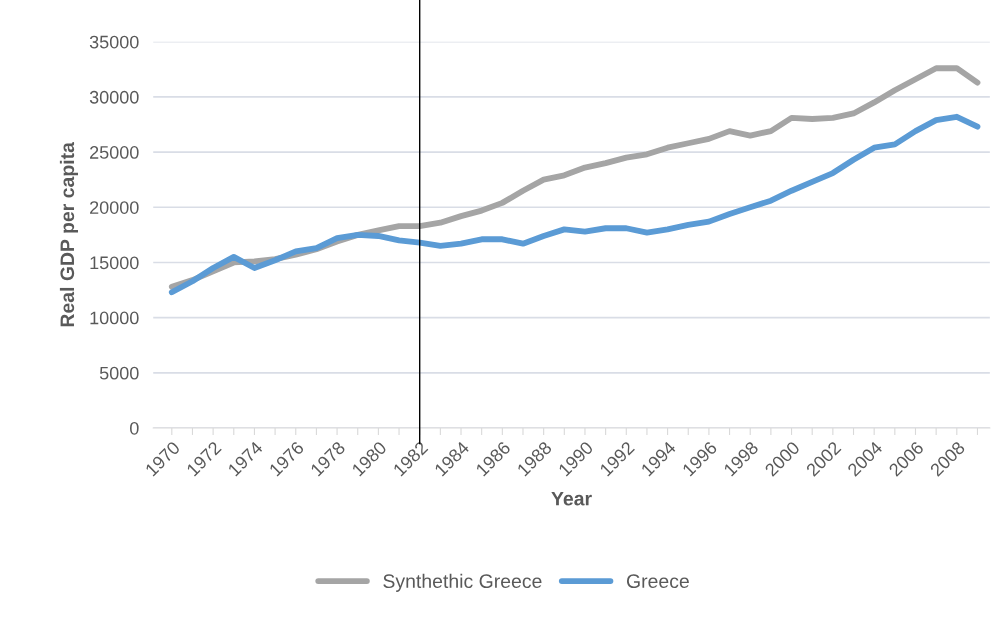 This screenshot has height=623, width=1008. What do you see at coordinates (114, 42) in the screenshot?
I see `y-tick-label: 35000` at bounding box center [114, 42].